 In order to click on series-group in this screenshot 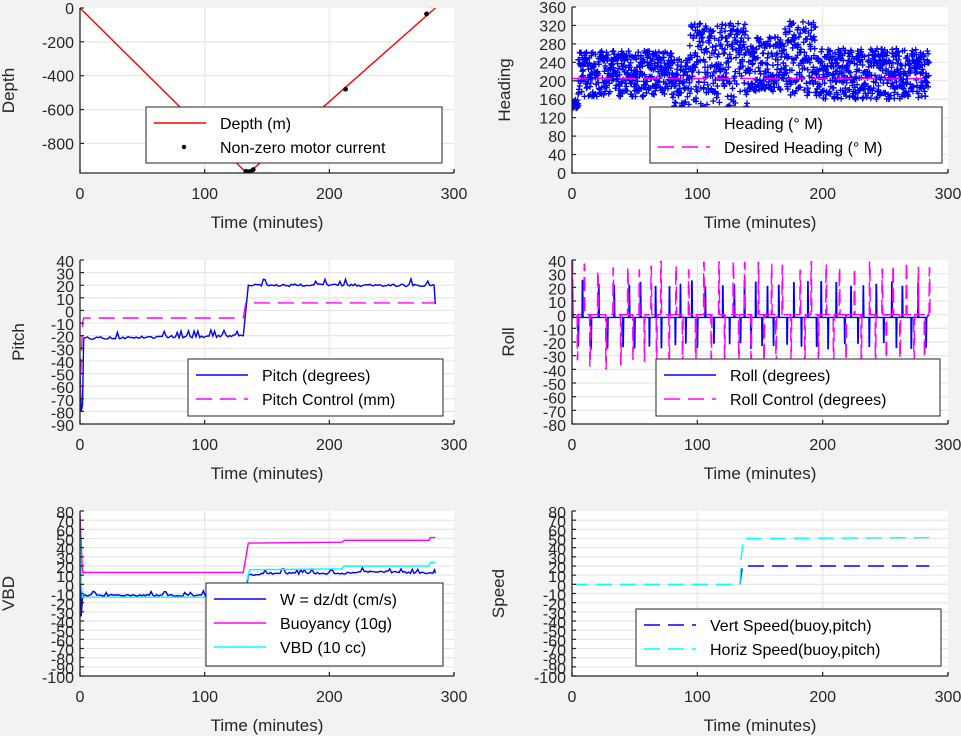, I will do `click(751, 315)`.